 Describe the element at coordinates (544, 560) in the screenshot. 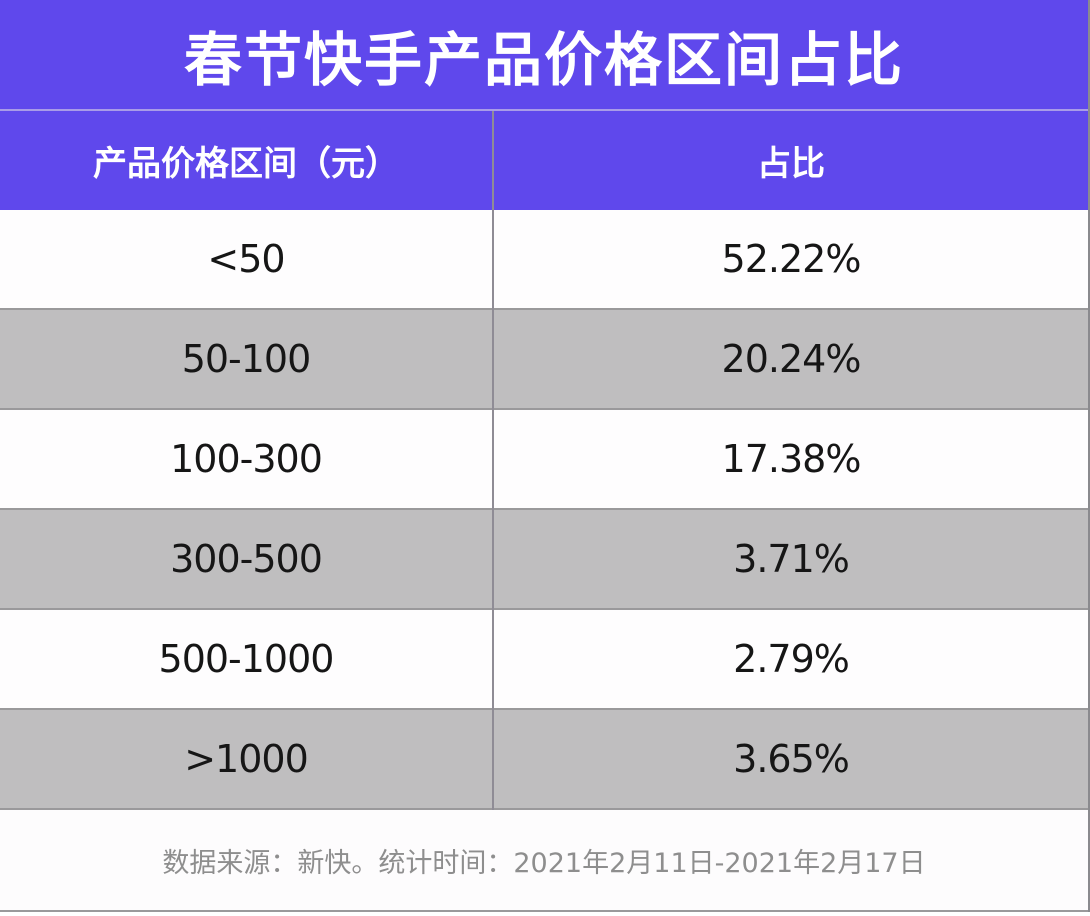

I see `table-row: 300-500 3.71%` at that location.